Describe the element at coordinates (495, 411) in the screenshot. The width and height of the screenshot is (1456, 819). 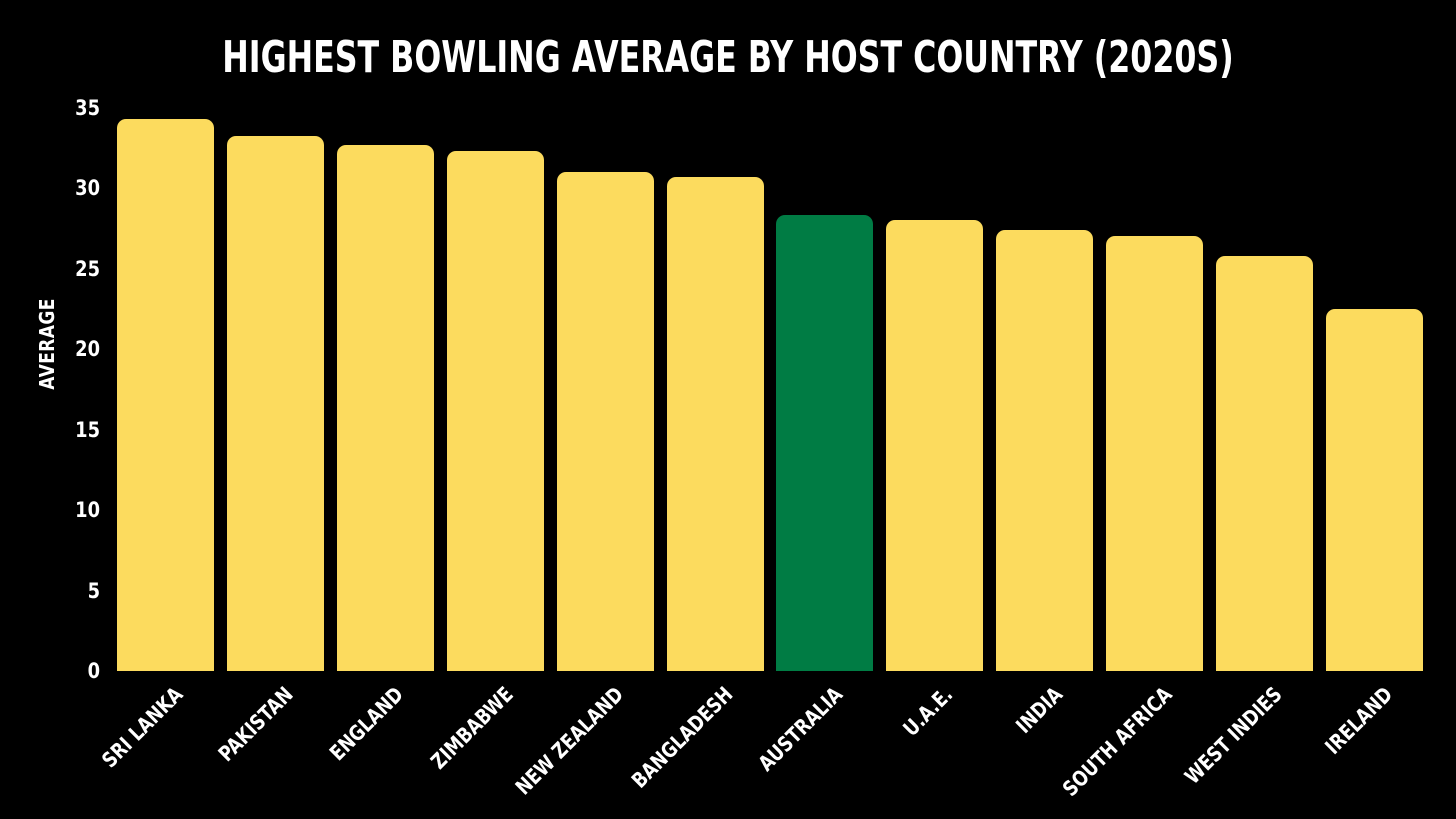
I see `bar-zimbabwe` at that location.